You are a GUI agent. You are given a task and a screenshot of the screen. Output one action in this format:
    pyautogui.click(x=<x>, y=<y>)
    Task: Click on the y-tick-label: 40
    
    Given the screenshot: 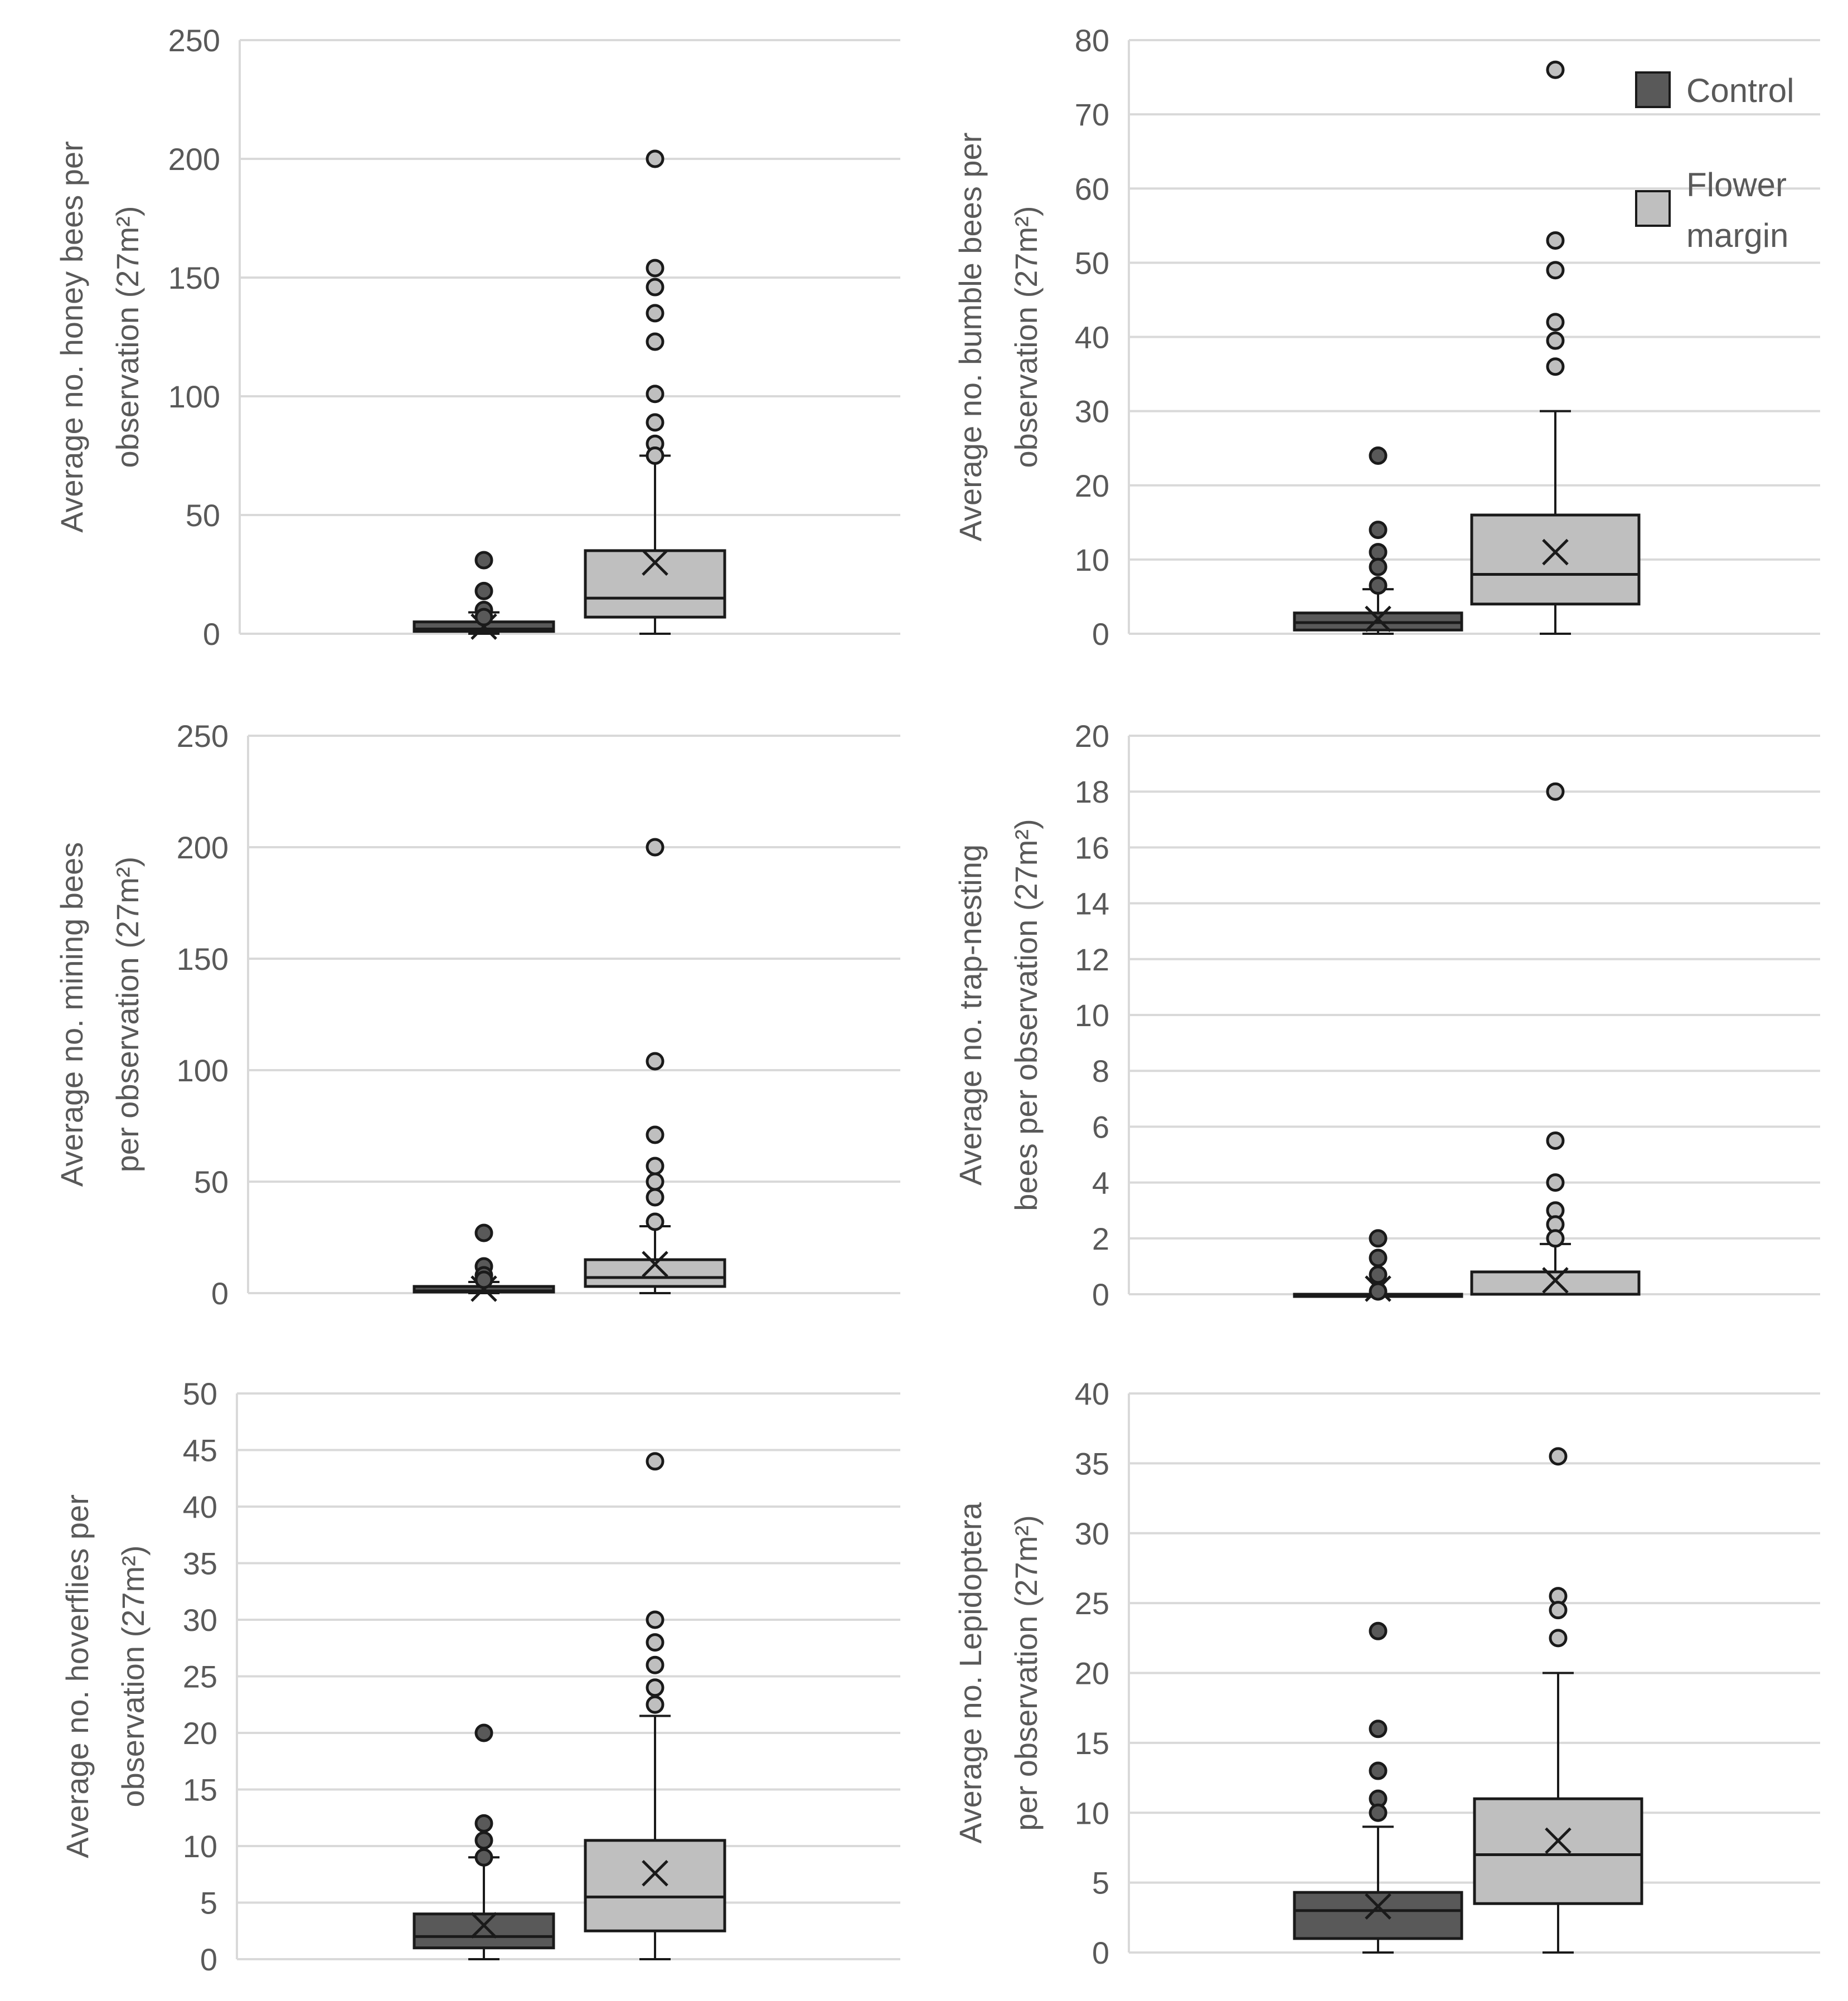 What is the action you would take?
    pyautogui.click(x=1092, y=1393)
    